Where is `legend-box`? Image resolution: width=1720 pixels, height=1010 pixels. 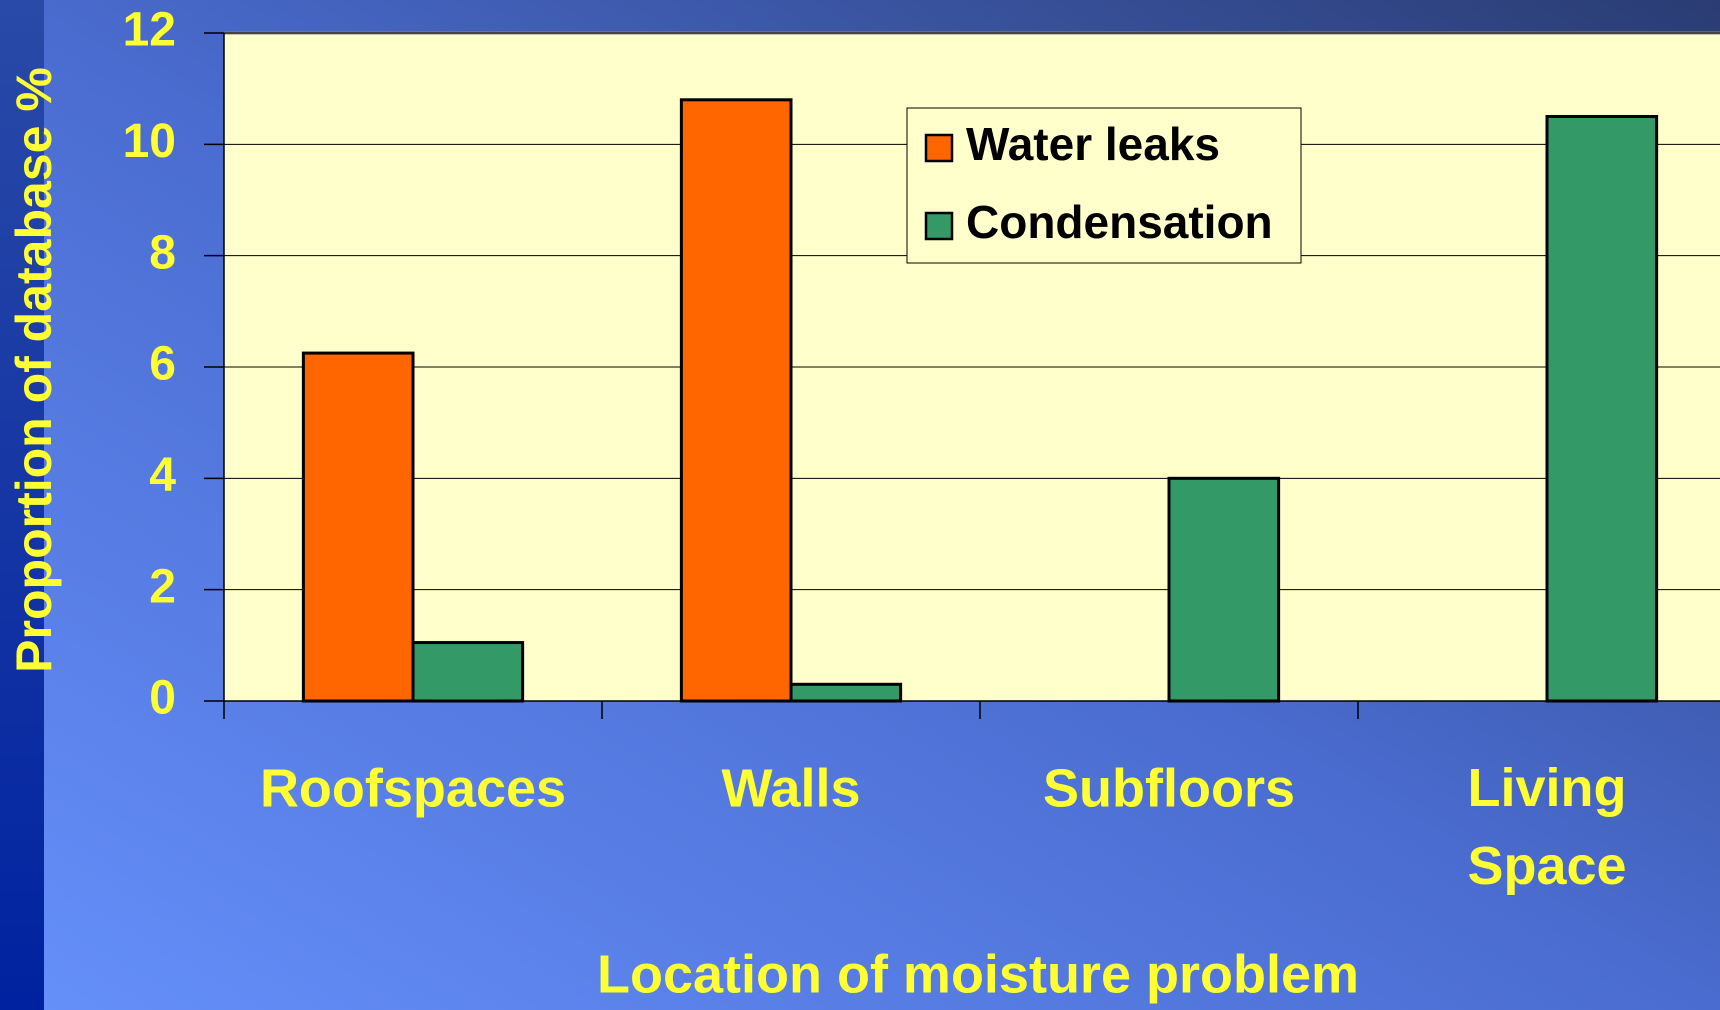
legend-box is located at coordinates (1104, 185).